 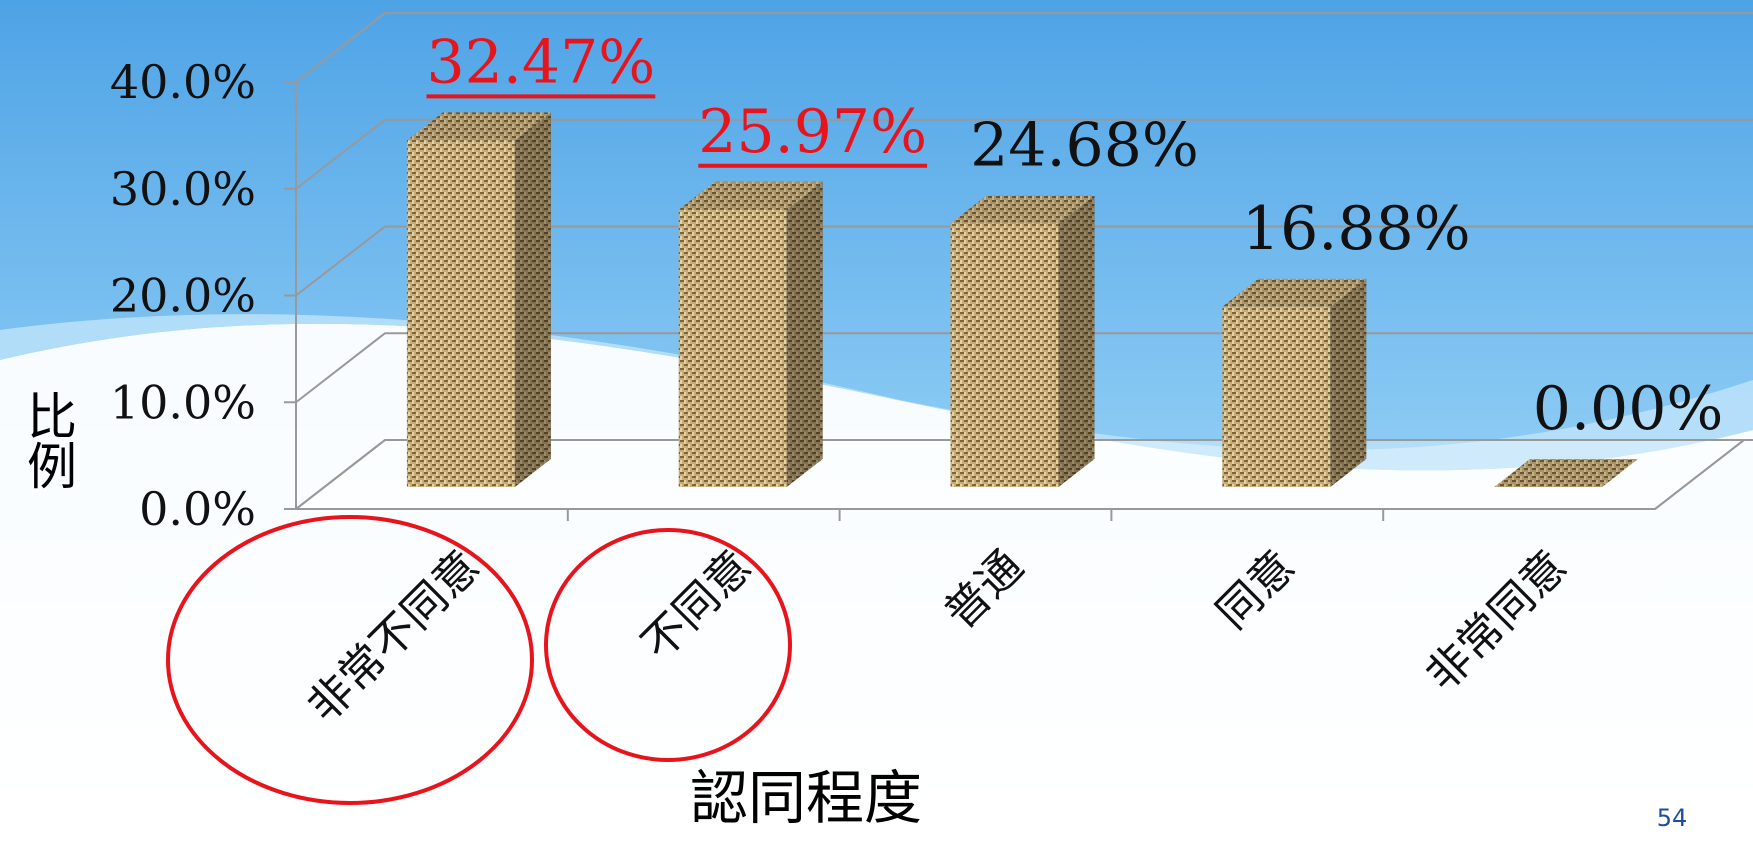 What do you see at coordinates (806, 798) in the screenshot?
I see `x-axis-label: 認同程度` at bounding box center [806, 798].